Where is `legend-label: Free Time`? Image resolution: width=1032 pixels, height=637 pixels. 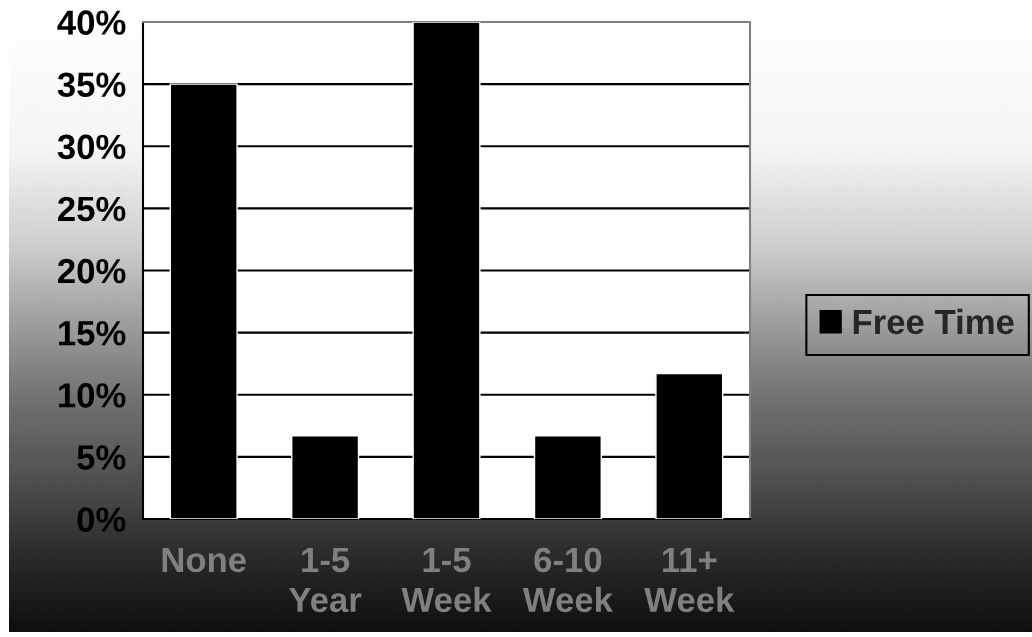
legend-label: Free Time is located at coordinates (933, 321).